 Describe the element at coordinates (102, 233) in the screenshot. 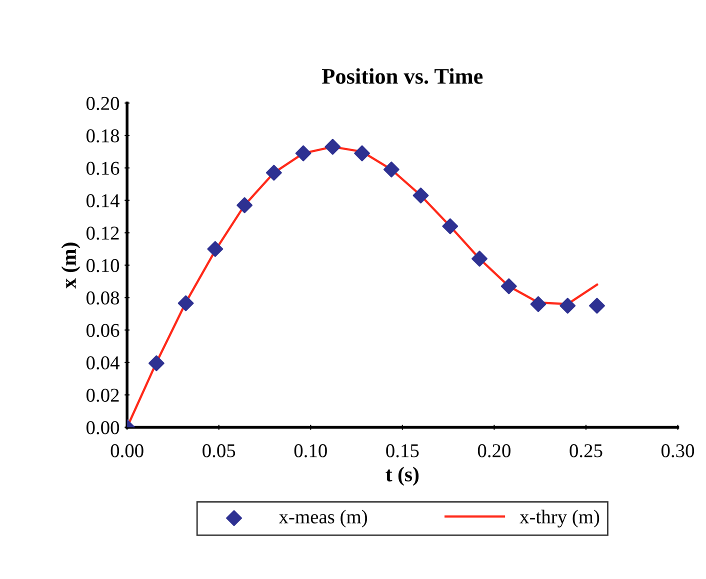

I see `y-tick-label: 0.12` at that location.